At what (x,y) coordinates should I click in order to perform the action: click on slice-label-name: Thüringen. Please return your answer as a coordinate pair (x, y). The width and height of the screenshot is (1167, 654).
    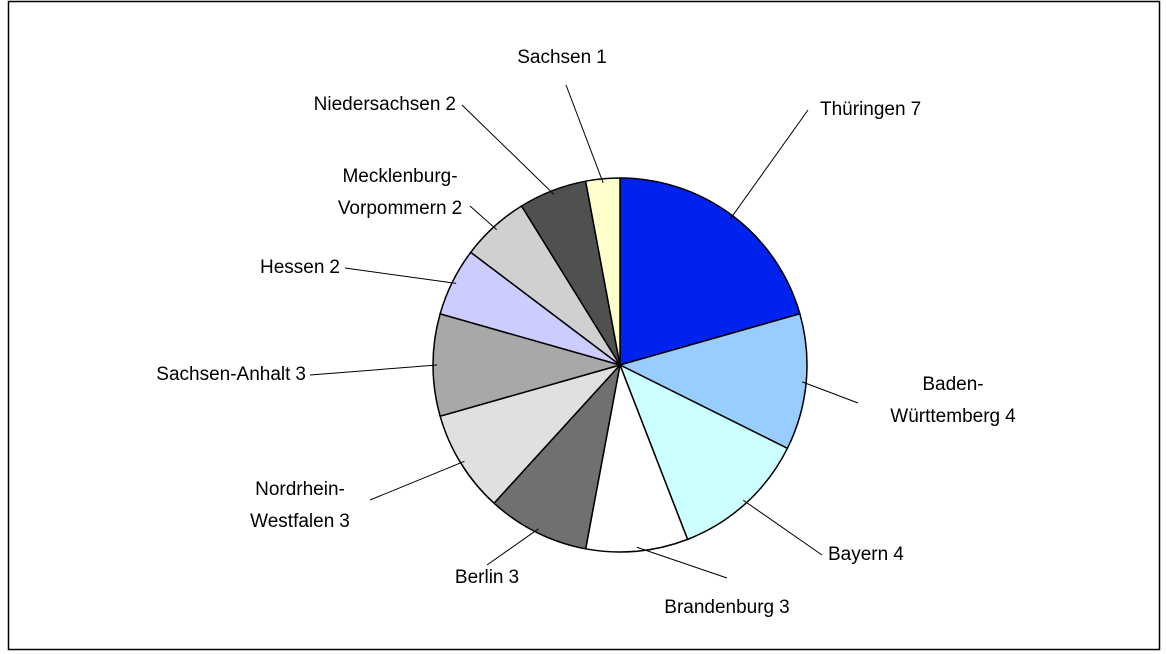
    Looking at the image, I should click on (863, 109).